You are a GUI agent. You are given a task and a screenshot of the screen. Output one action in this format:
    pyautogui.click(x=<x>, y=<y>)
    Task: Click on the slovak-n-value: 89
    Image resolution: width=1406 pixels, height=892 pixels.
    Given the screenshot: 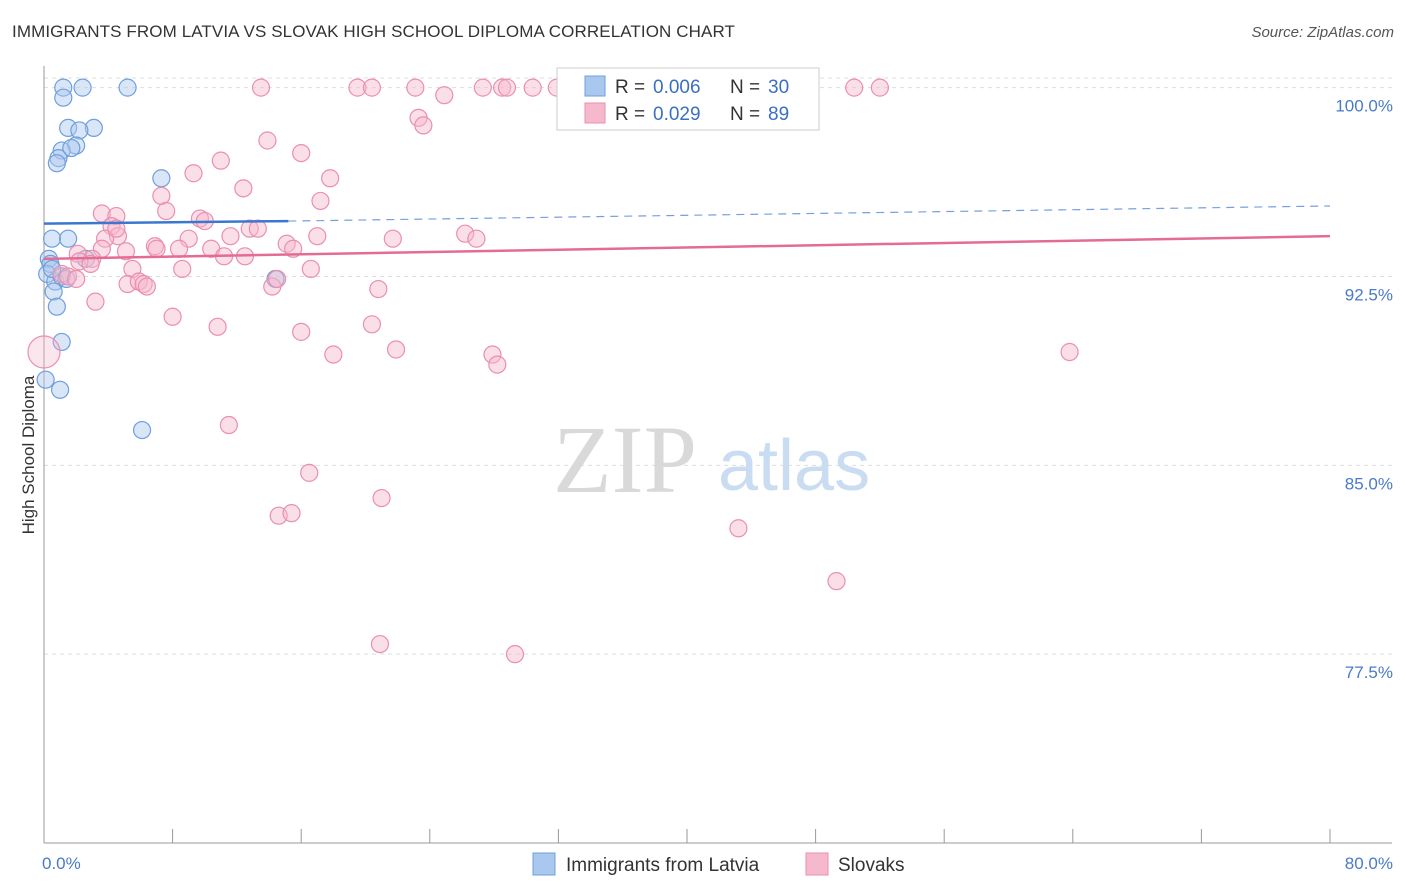 What is the action you would take?
    pyautogui.click(x=778, y=114)
    